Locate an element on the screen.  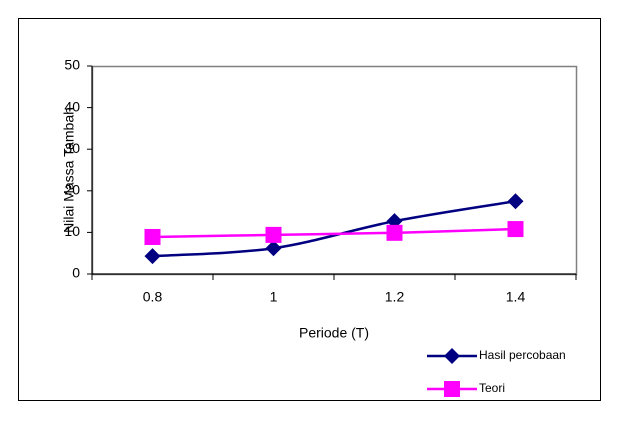
x-tick-label: 1.2 is located at coordinates (395, 297).